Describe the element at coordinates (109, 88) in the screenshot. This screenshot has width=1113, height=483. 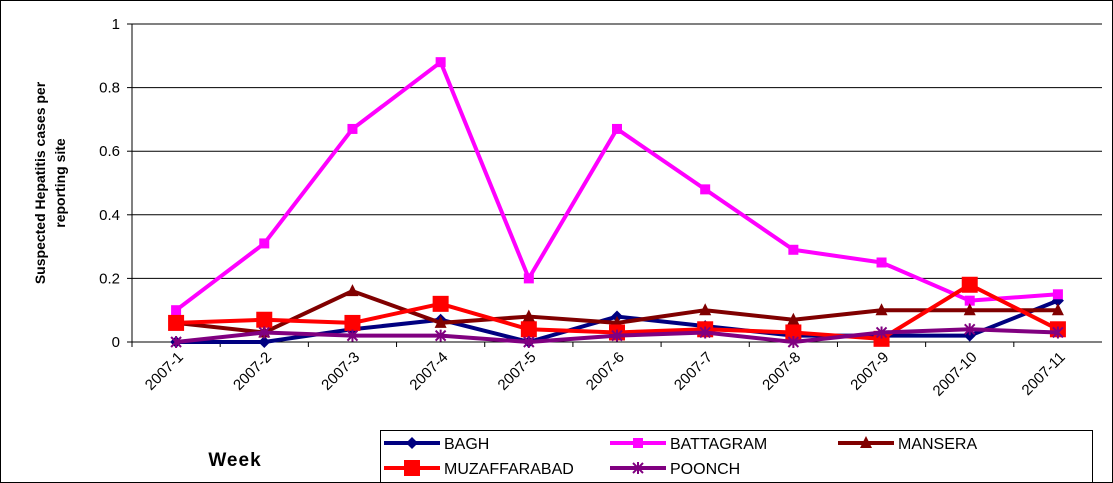
I see `y-tick-label: 0.8` at that location.